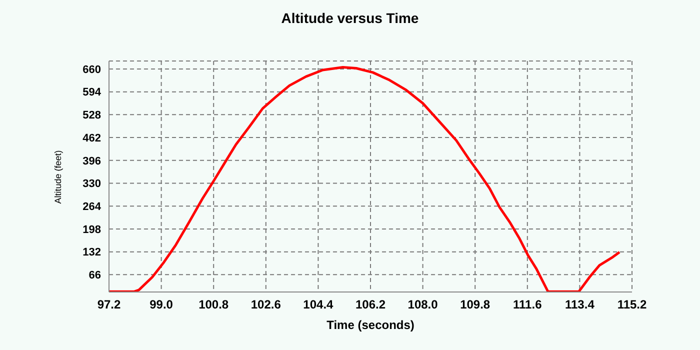 The width and height of the screenshot is (700, 350). I want to click on y-tick-label: 396, so click(91, 161).